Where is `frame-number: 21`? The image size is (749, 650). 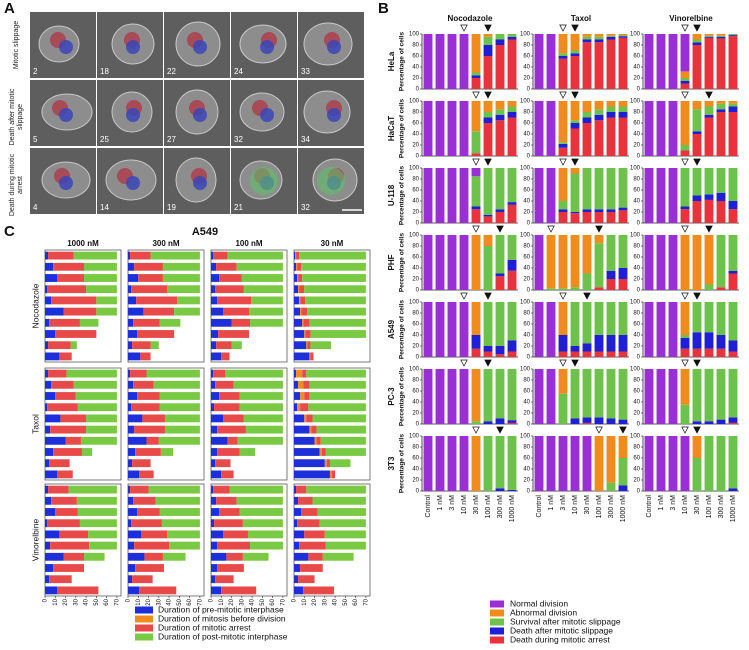
frame-number: 21 is located at coordinates (238, 207).